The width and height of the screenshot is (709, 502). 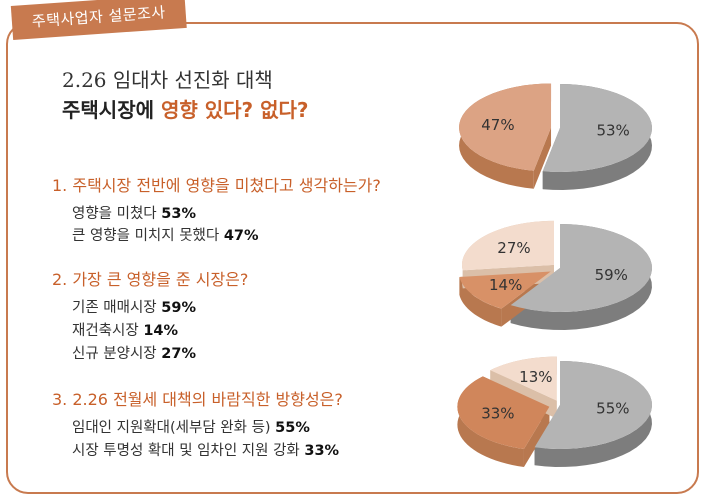 I want to click on pie-chart-2: 59% 14% 27%, so click(x=555, y=275).